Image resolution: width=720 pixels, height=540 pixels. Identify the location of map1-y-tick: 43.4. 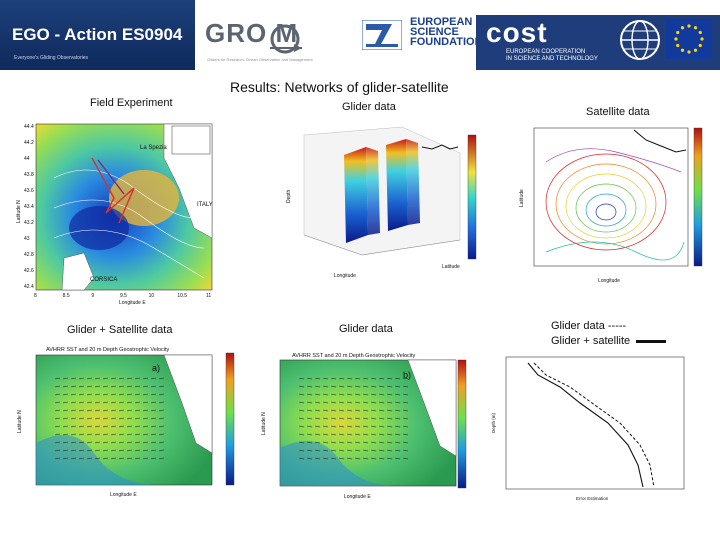
(29, 207).